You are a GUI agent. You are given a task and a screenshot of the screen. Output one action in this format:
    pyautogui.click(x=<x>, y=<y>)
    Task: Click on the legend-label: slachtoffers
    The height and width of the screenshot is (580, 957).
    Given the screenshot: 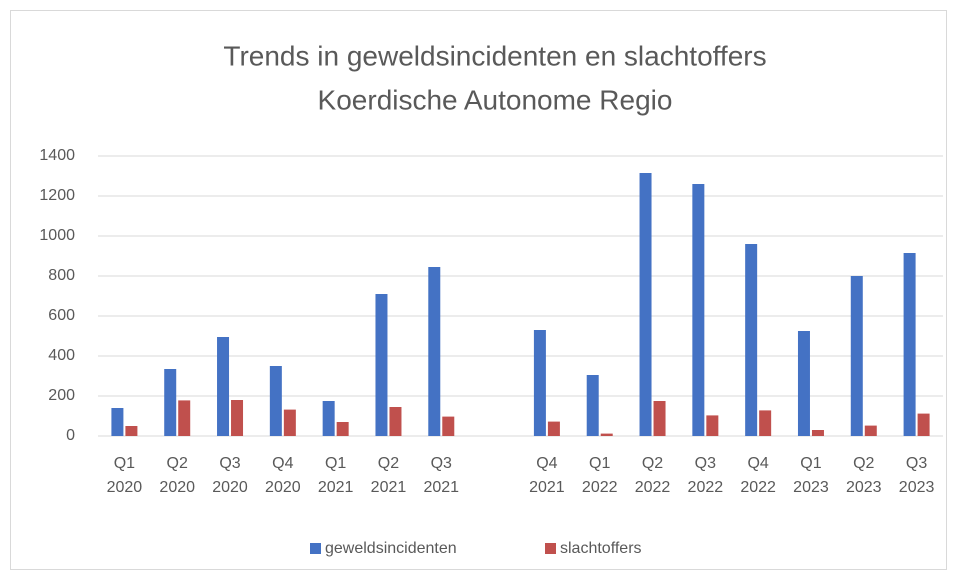 What is the action you would take?
    pyautogui.click(x=601, y=548)
    